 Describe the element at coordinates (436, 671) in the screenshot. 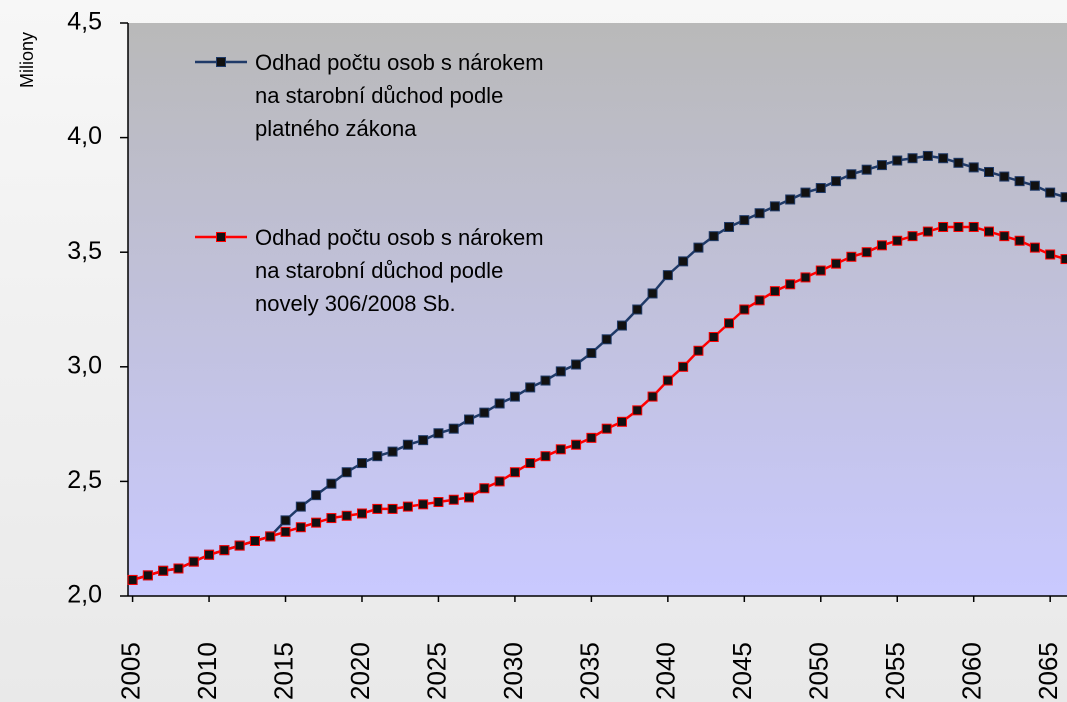

I see `x-tick-label: 2025` at that location.